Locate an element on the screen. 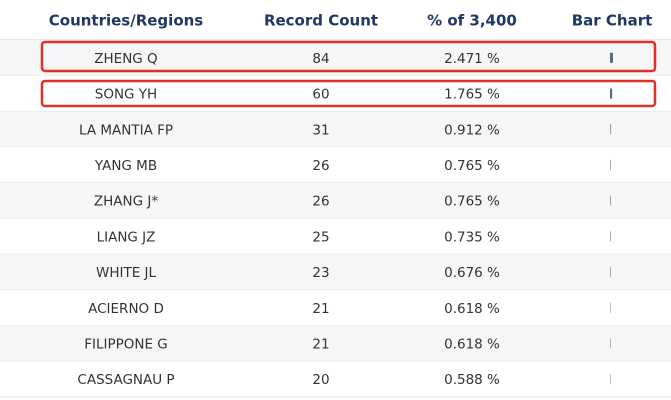 This screenshot has height=400, width=671. name-cell: ZHANG J* is located at coordinates (126, 202).